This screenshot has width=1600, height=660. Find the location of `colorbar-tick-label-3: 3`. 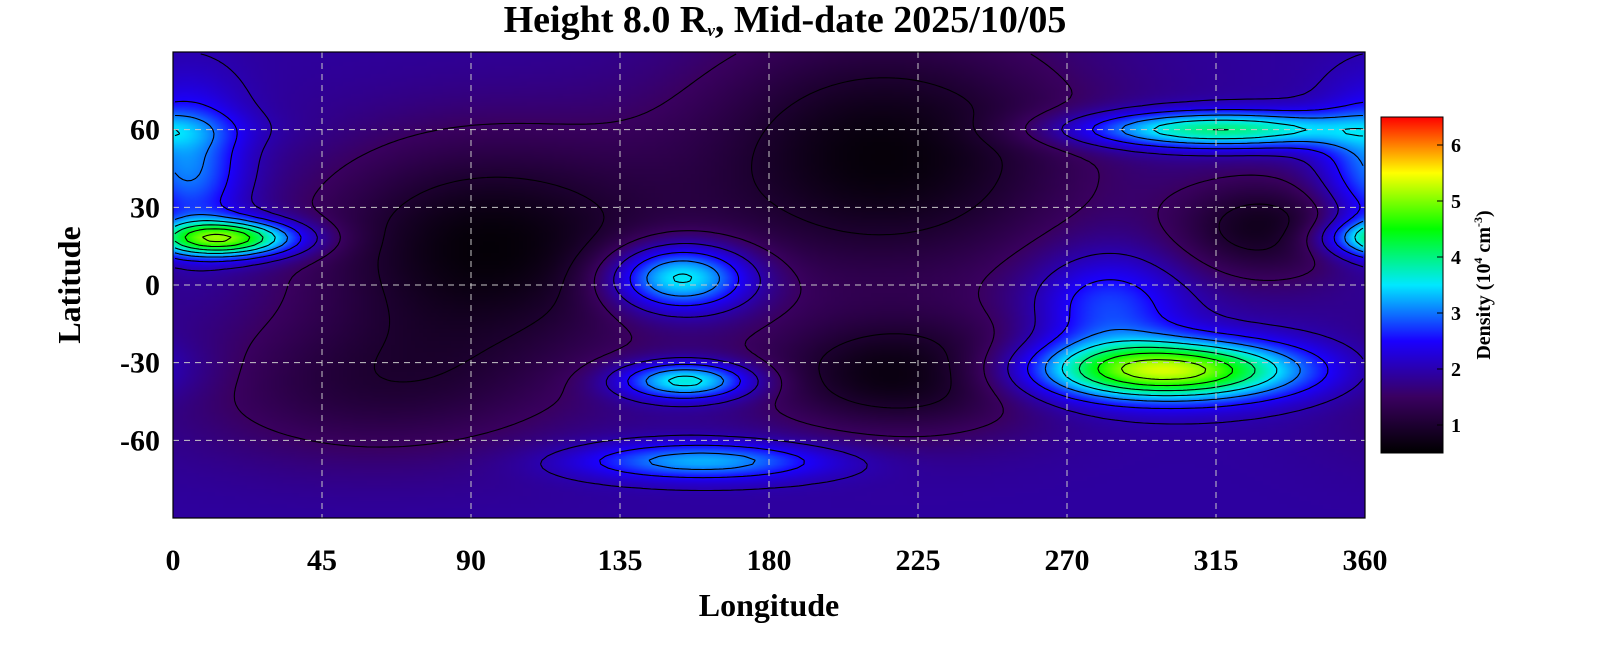

colorbar-tick-label-3: 3 is located at coordinates (1456, 314).